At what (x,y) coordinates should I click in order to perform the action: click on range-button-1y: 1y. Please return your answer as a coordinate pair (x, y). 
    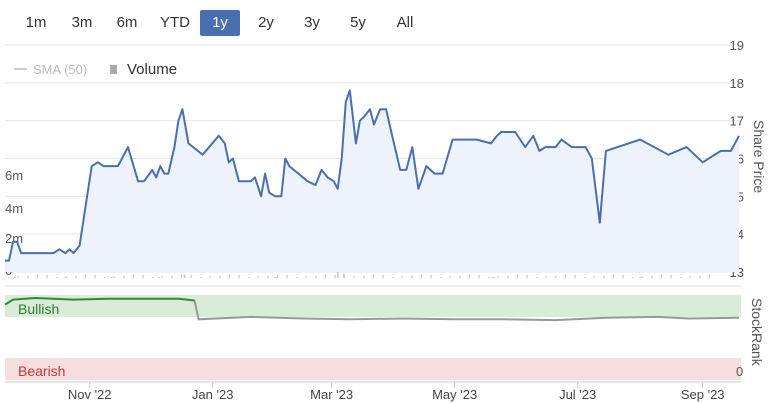
    Looking at the image, I should click on (220, 23).